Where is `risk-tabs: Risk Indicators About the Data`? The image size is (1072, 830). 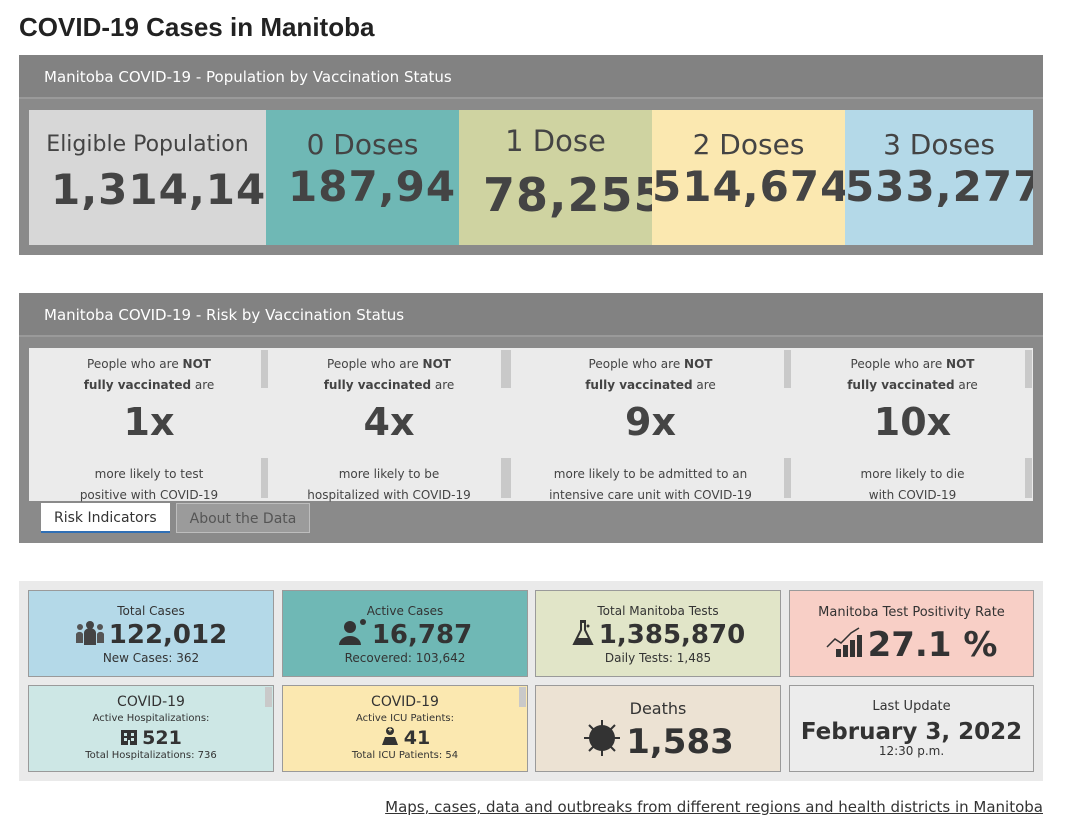
risk-tabs: Risk Indicators About the Data is located at coordinates (176, 518).